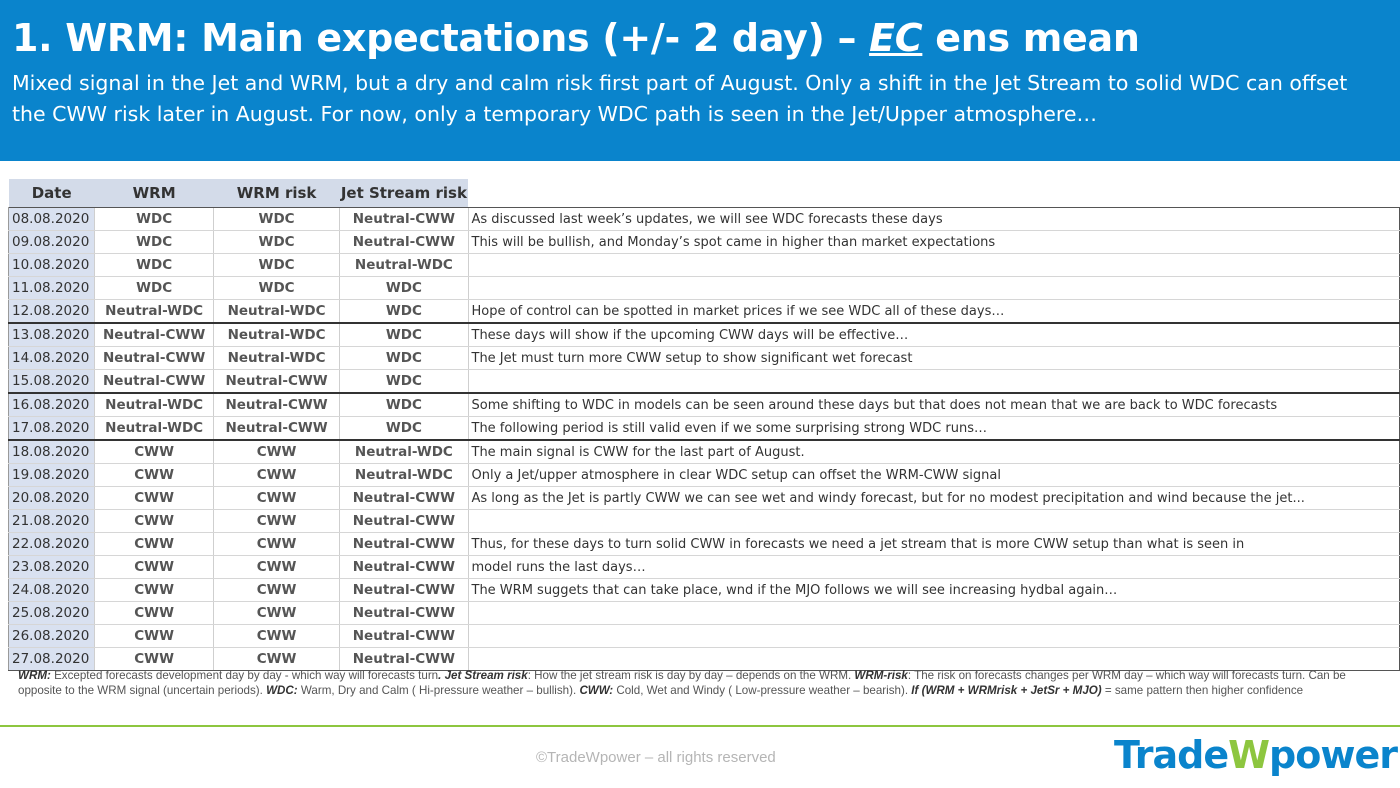 The width and height of the screenshot is (1400, 788). I want to click on cell-date: 26.08.2020, so click(51, 636).